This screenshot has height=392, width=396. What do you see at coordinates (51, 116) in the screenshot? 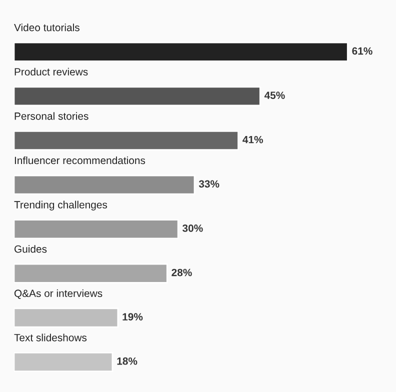
I see `y-tick-label: Personal stories` at bounding box center [51, 116].